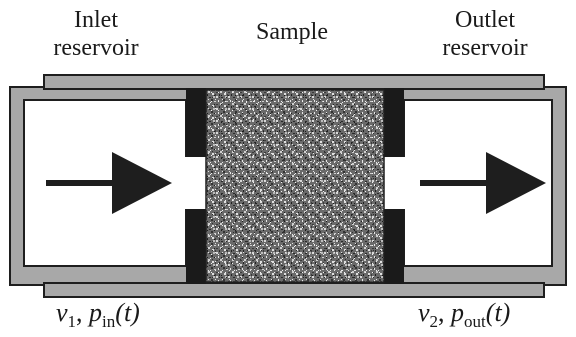 The width and height of the screenshot is (576, 337). Describe the element at coordinates (434, 321) in the screenshot. I see `outlet-volume-index: 2` at that location.